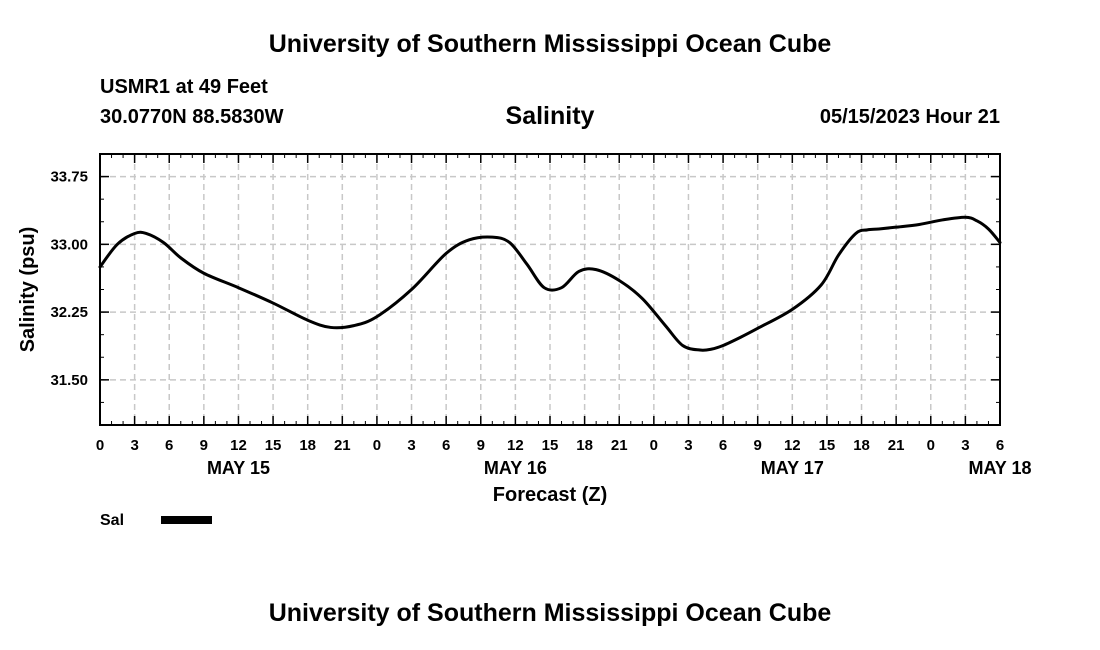  Describe the element at coordinates (69, 244) in the screenshot. I see `y-tick-label: 33.00` at that location.